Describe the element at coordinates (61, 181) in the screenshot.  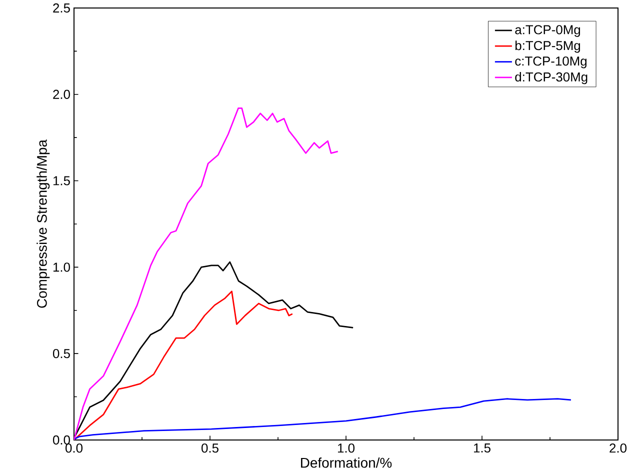
I see `y-tick-label: 1.5` at that location.